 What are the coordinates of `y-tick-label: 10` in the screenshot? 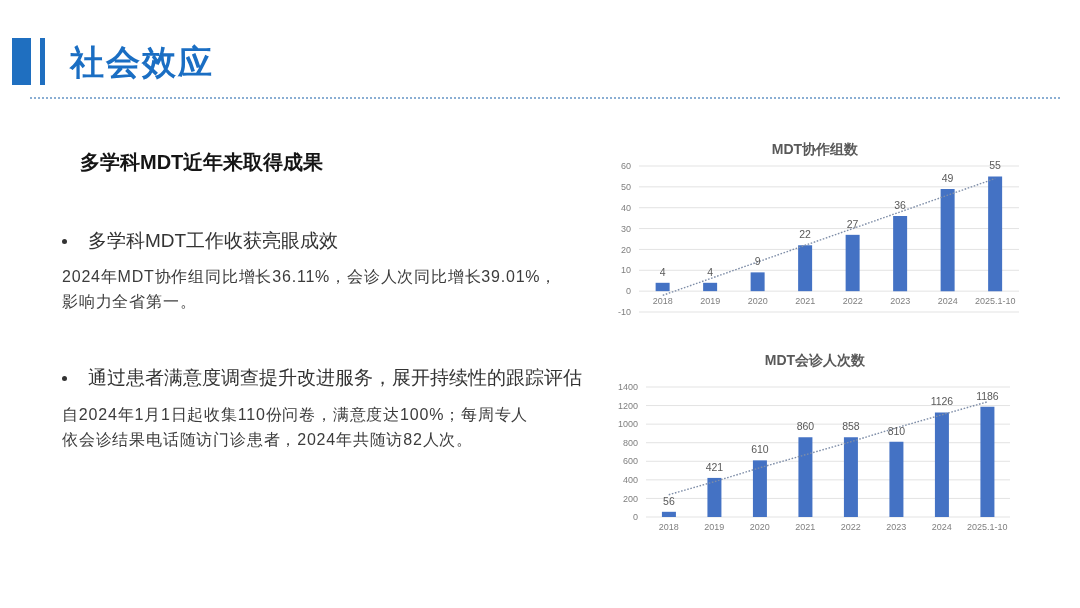 It's located at (625, 270).